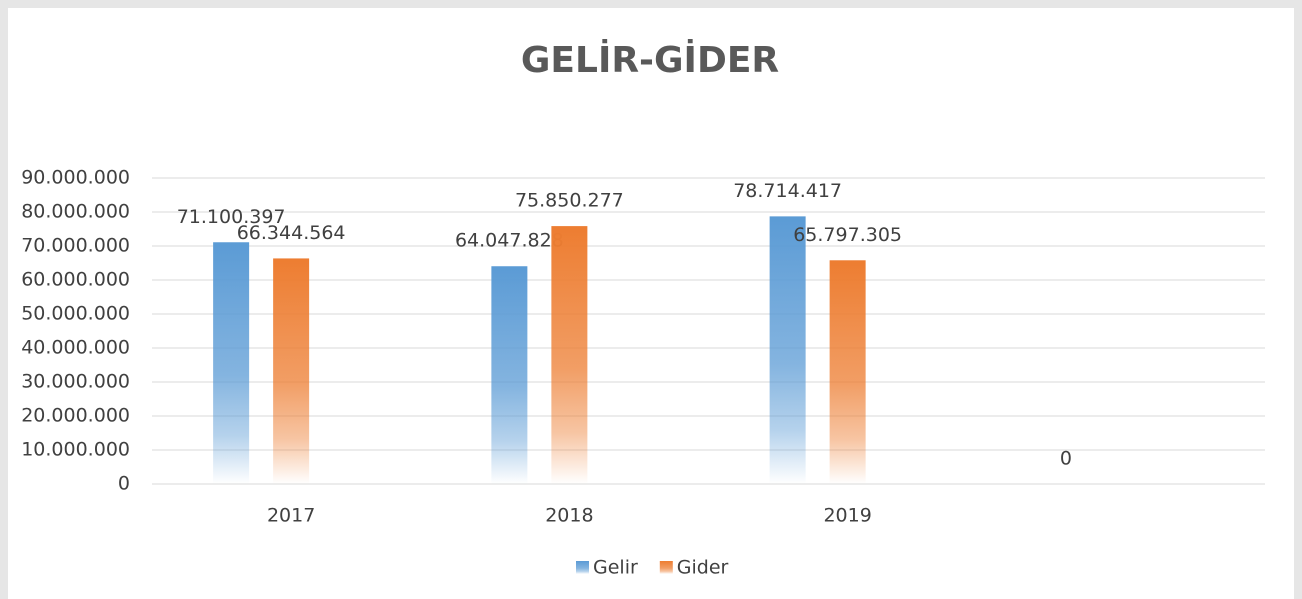  What do you see at coordinates (75, 416) in the screenshot?
I see `y-tick-label: 20.000.000` at bounding box center [75, 416].